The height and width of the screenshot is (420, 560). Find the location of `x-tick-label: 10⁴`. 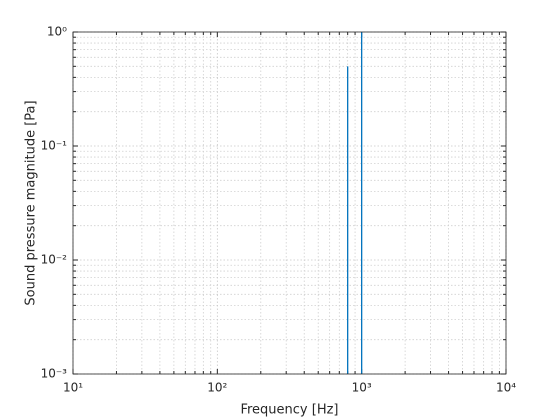

x-tick-label: 10⁴ is located at coordinates (506, 388).